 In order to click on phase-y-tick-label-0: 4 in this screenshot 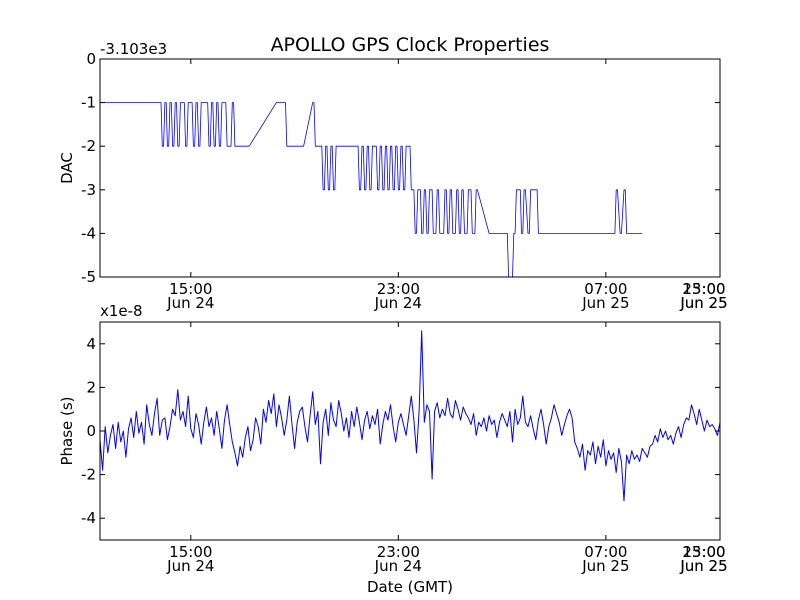, I will do `click(91, 344)`.